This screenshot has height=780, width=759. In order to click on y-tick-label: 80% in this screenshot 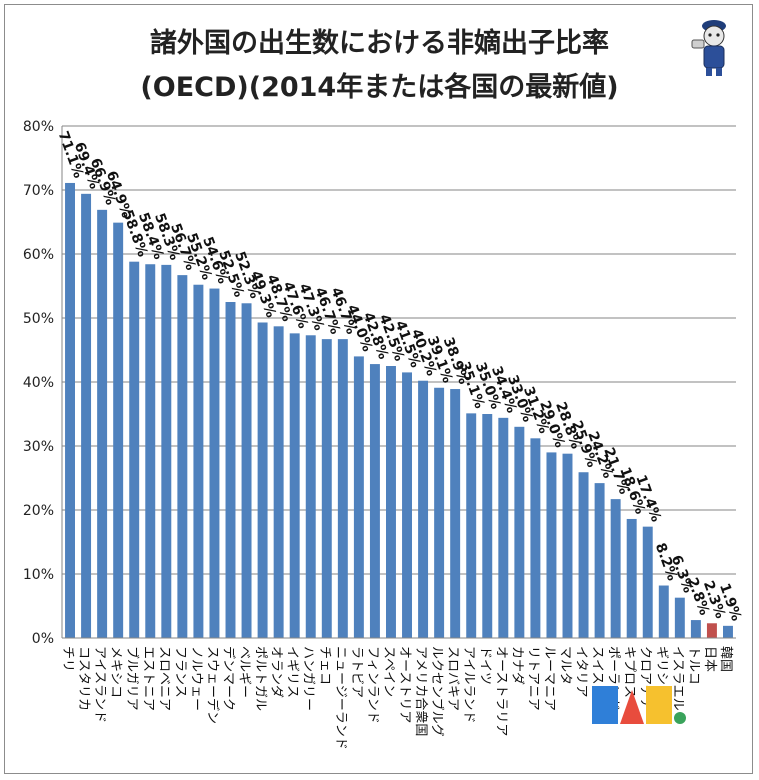, I will do `click(38, 127)`.